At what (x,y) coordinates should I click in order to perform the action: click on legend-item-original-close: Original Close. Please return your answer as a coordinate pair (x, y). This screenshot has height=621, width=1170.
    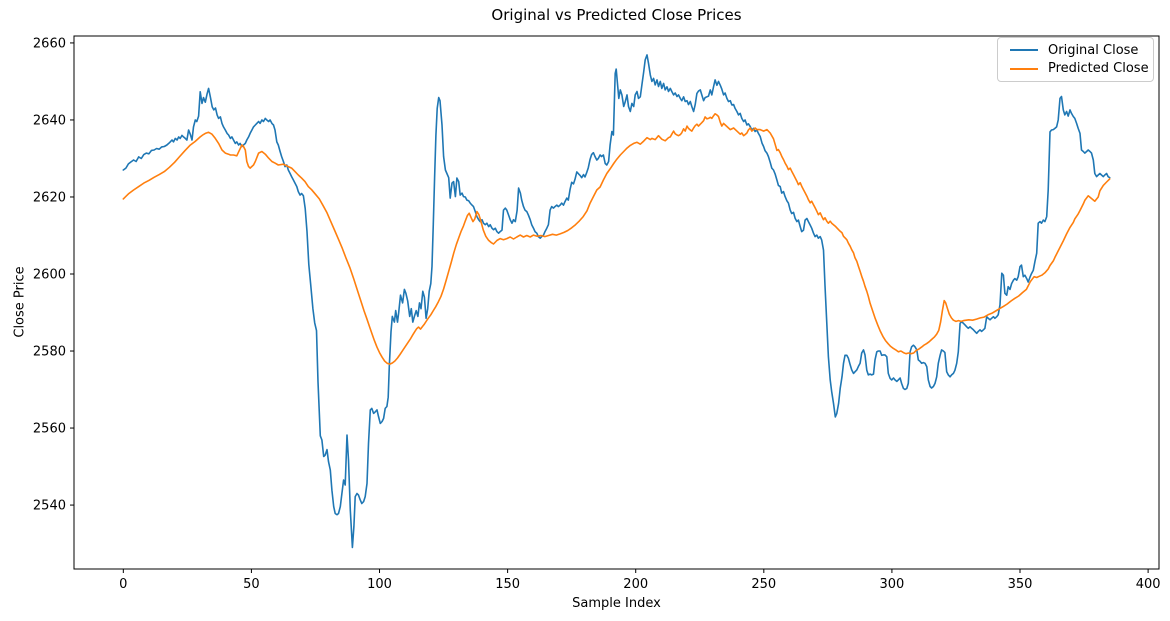
    Looking at the image, I should click on (1075, 50).